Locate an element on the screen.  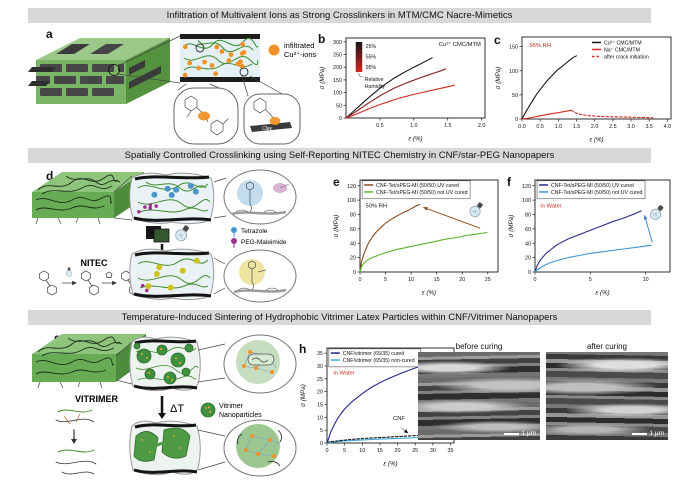
panel-d-schematic: NITEC is located at coordinates (164, 236).